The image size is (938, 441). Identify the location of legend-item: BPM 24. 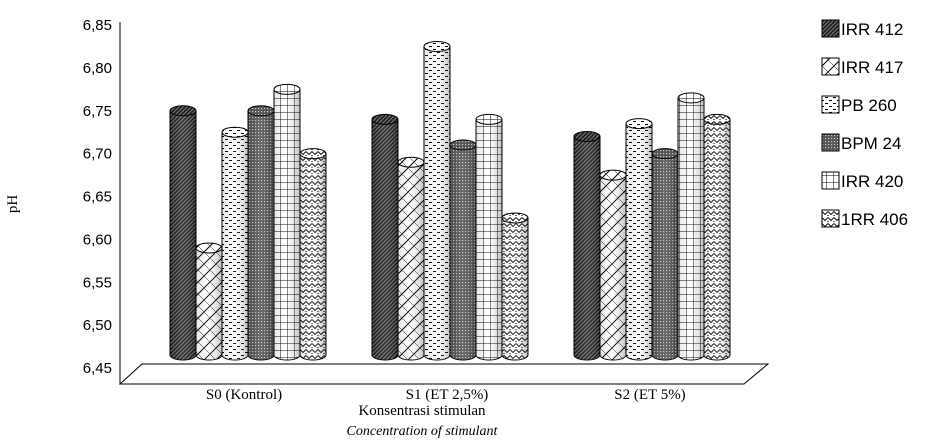
(861, 143).